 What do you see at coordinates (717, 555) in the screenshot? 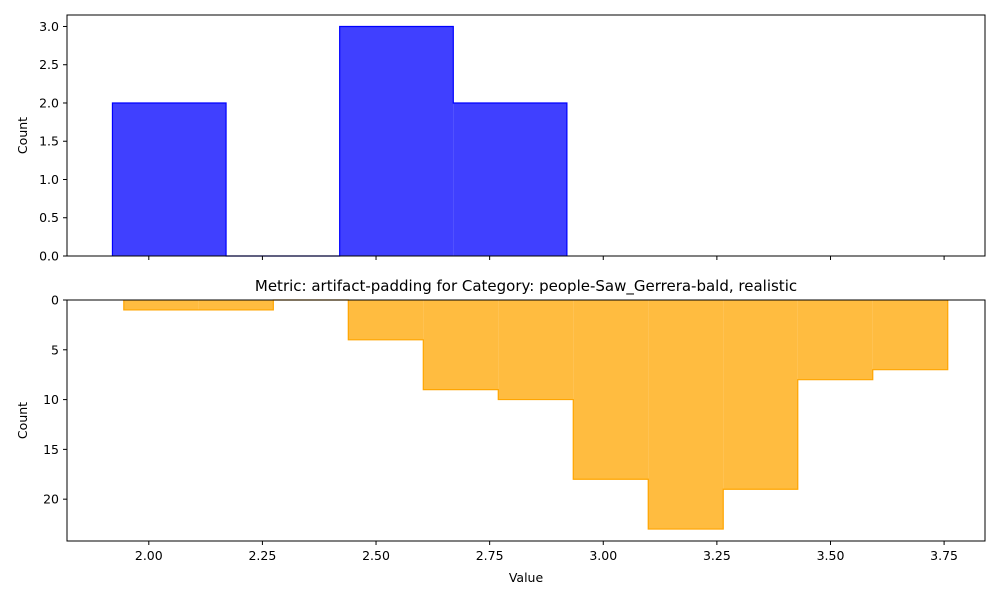
I see `bottom-x-tick-label: 3.25` at bounding box center [717, 555].